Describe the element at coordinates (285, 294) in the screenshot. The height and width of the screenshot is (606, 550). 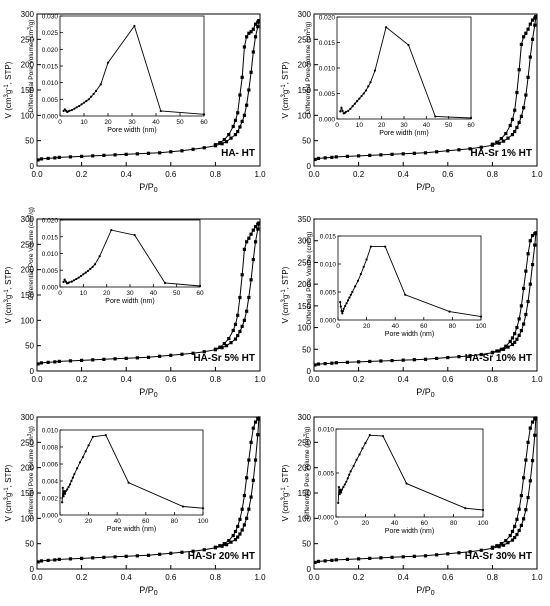
I see `y-axis-label: V (cm3g-1, STP)` at that location.